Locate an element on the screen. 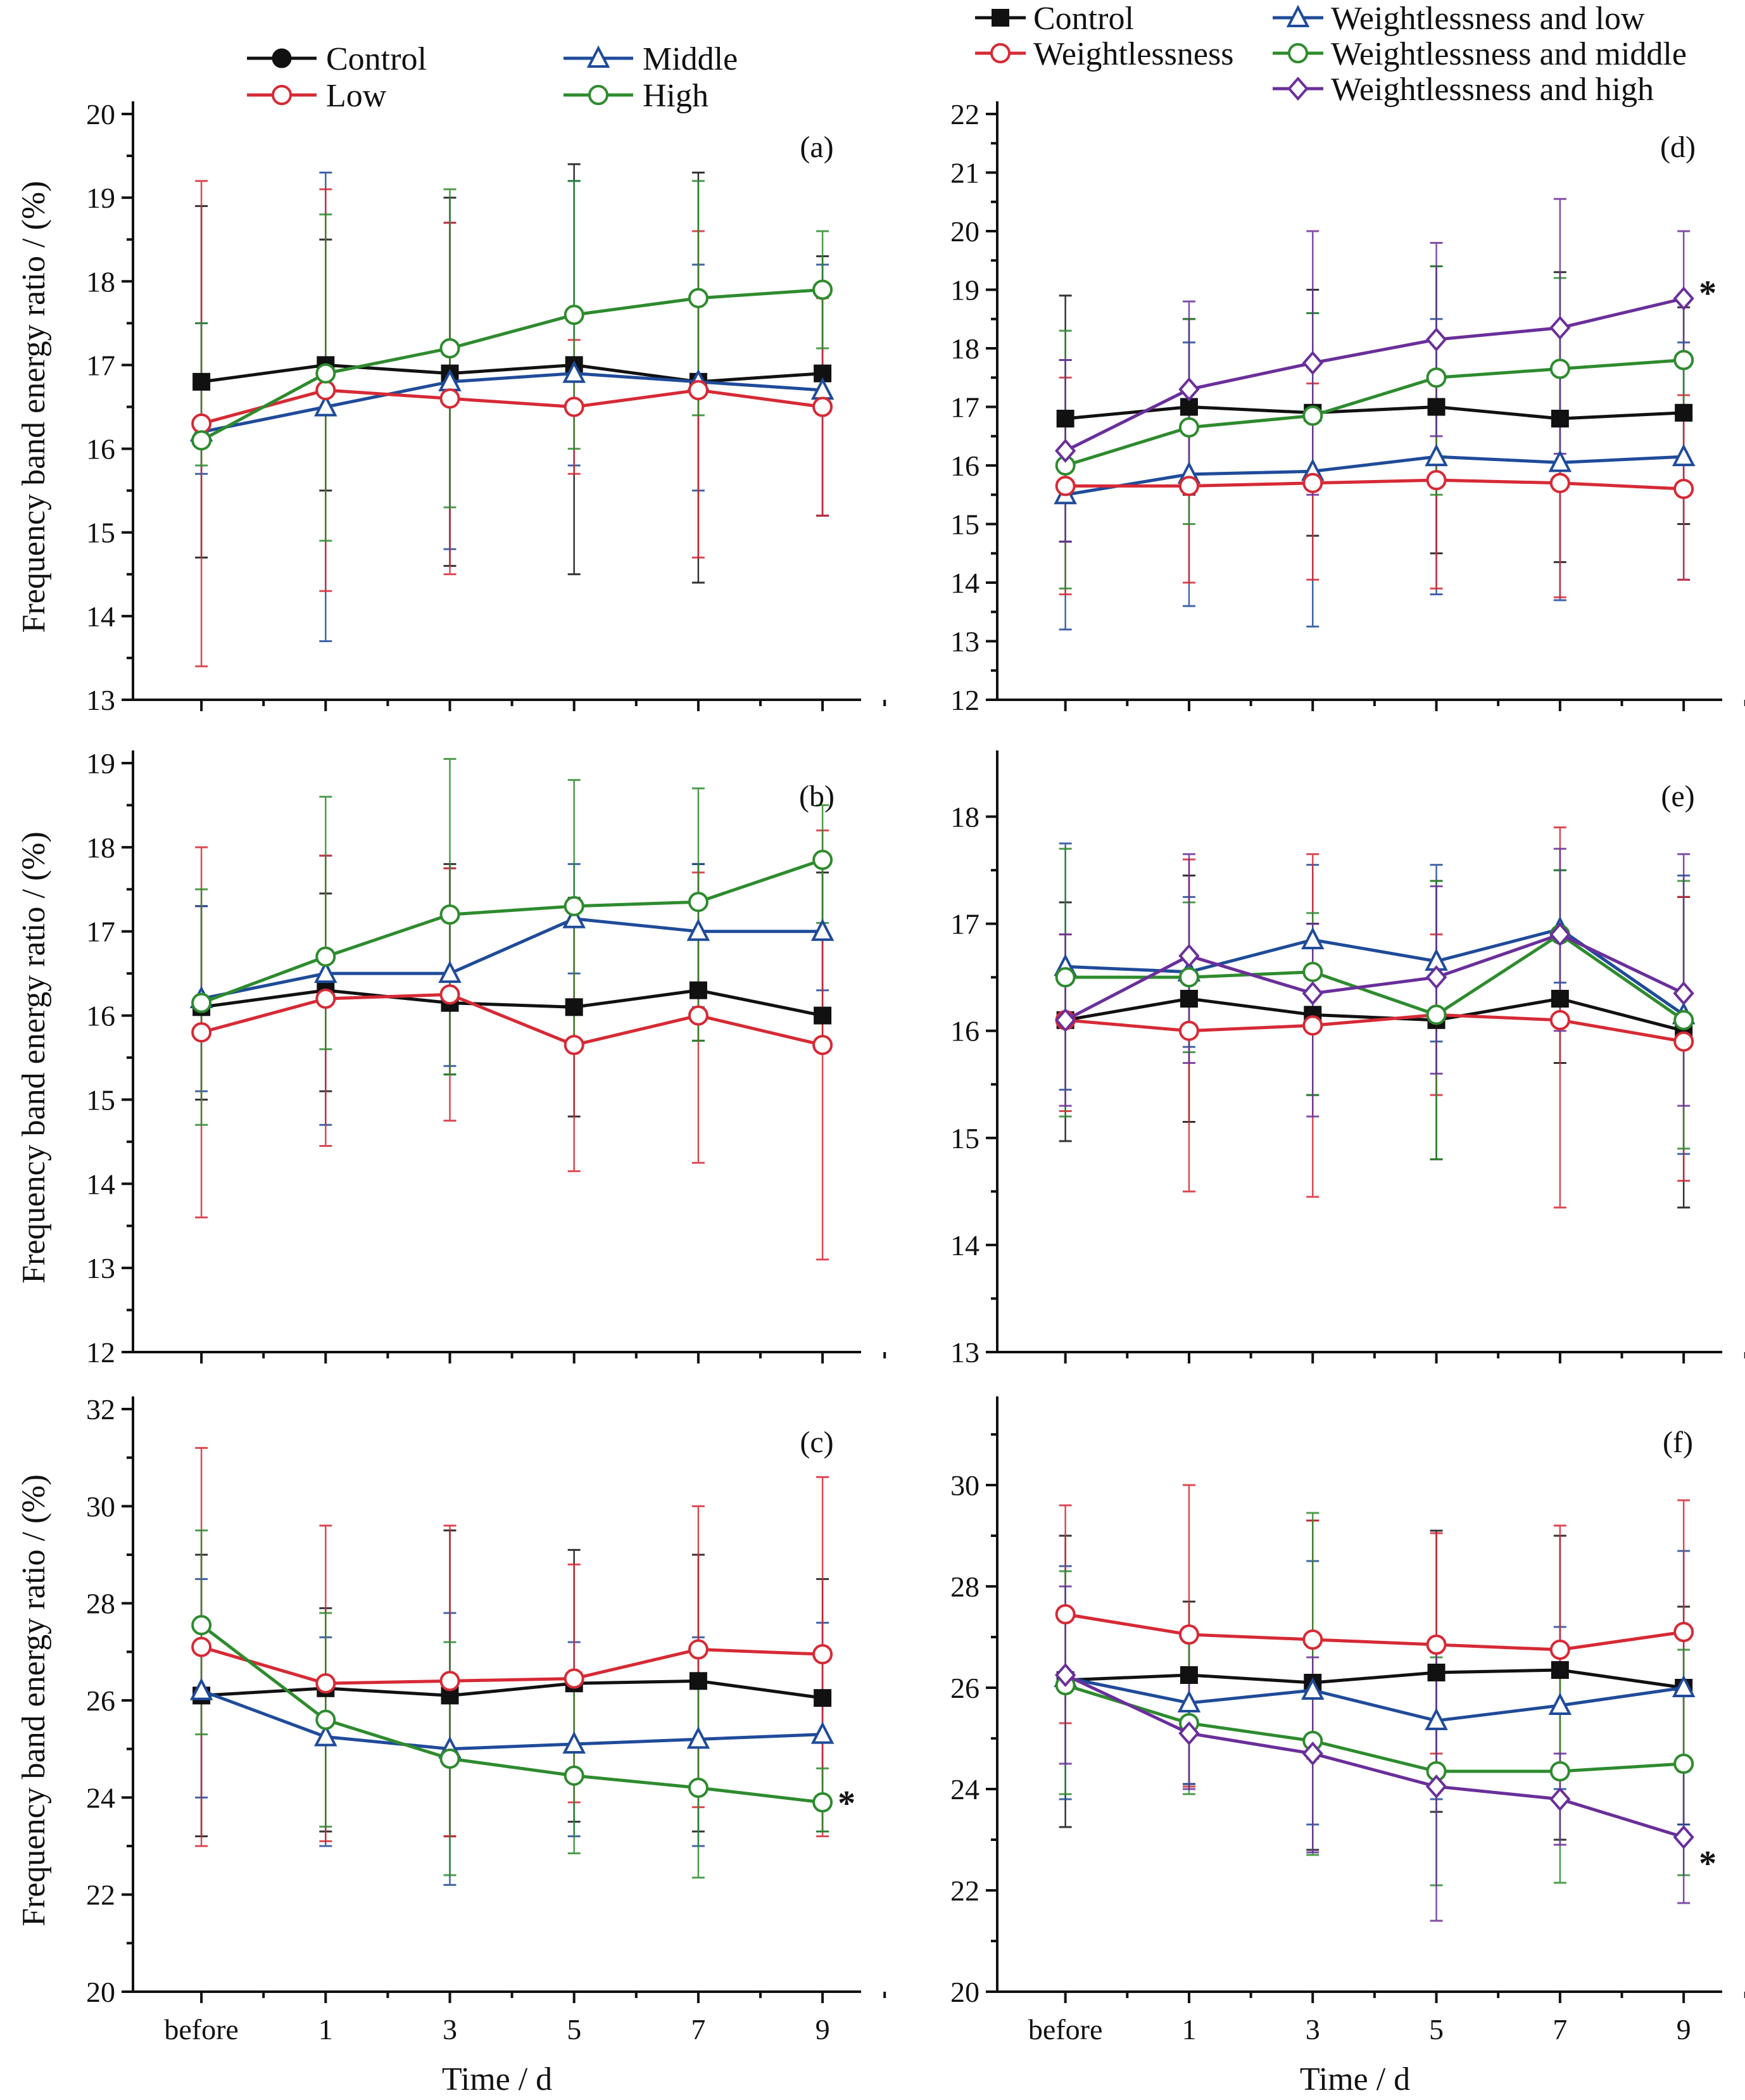 This screenshot has height=2100, width=1745. panel-e: 13 14 15 16 17 18 (e) is located at coordinates (1347, 1059).